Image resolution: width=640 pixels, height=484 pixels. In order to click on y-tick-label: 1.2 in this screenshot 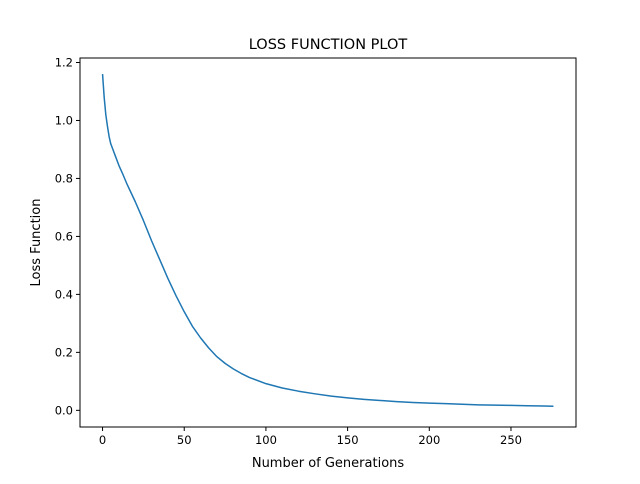, I will do `click(64, 62)`.